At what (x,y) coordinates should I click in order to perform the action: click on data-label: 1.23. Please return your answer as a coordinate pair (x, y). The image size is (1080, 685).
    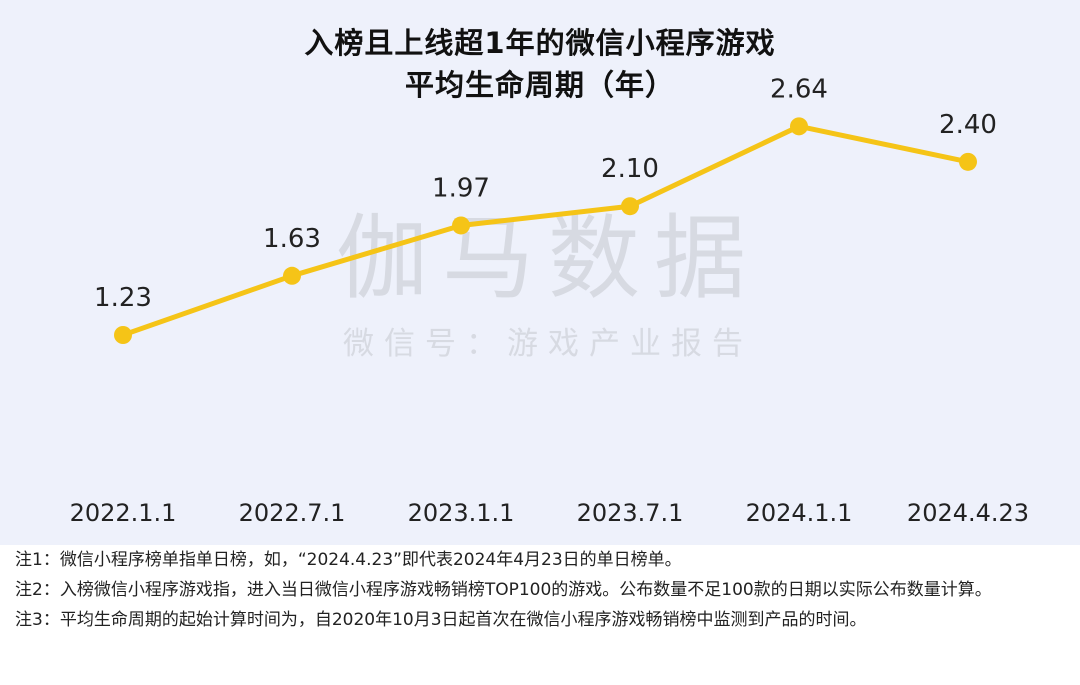
    Looking at the image, I should click on (123, 298).